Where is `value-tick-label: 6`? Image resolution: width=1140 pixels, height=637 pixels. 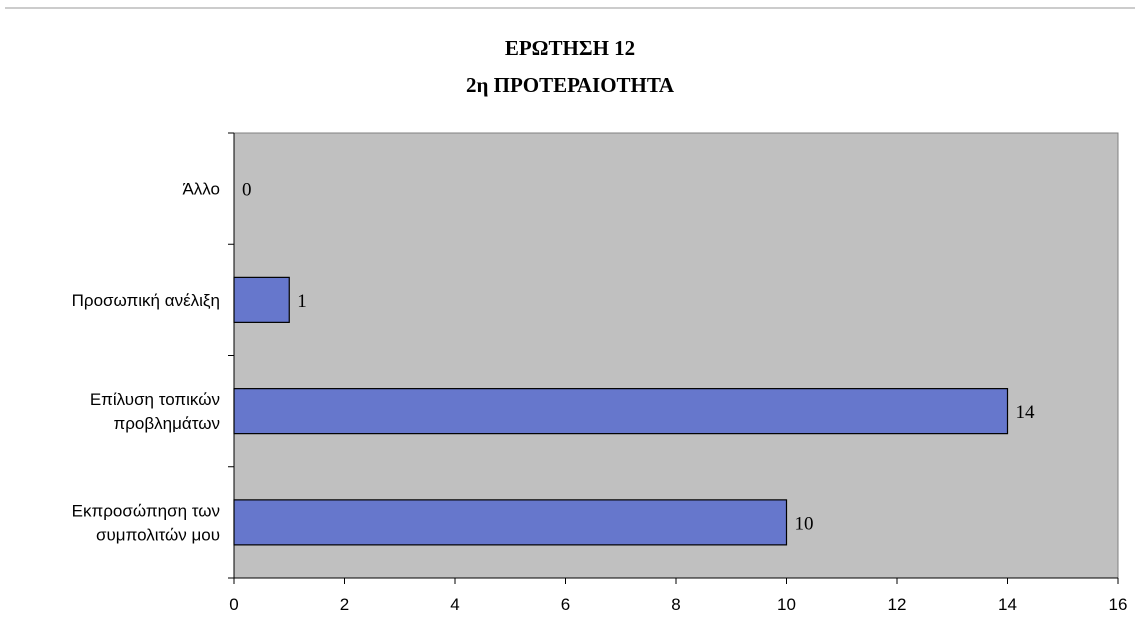
value-tick-label: 6 is located at coordinates (565, 604).